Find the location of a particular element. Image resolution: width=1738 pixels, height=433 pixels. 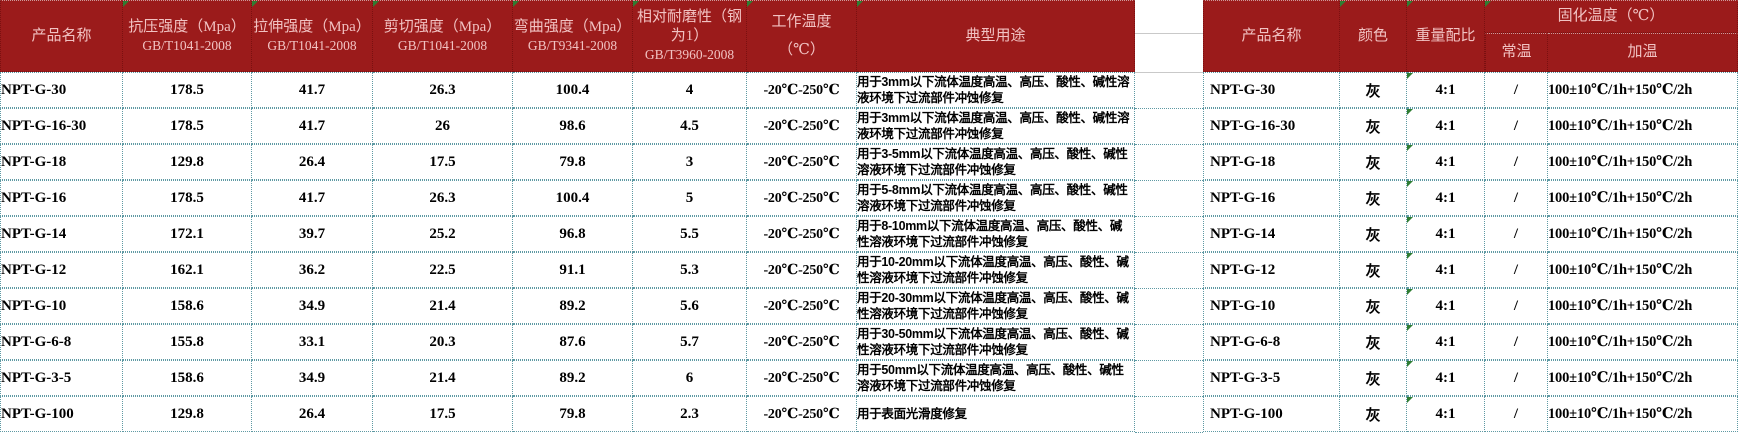

cell-typical-use: 用于50mm以下流体温度高温、高压、酸性、碱性溶液环境下过流部件冲蚀修复 is located at coordinates (996, 378).